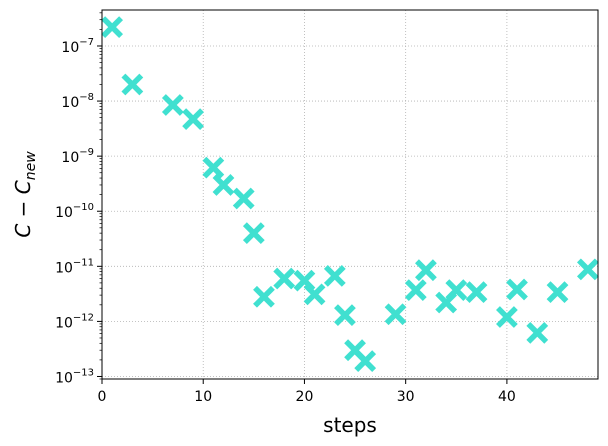 This screenshot has width=608, height=446. Describe the element at coordinates (406, 397) in the screenshot. I see `x-tick-label: 30` at that location.